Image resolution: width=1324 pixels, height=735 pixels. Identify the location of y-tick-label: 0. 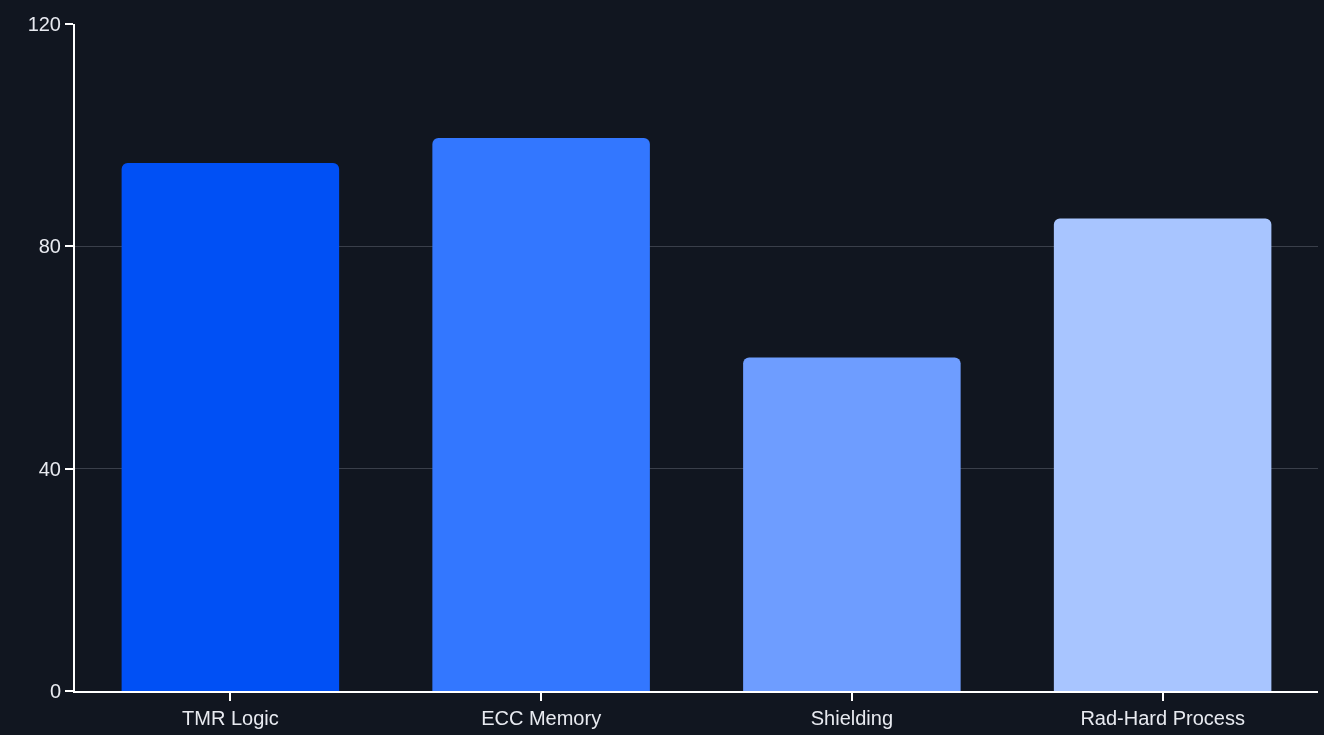
(55, 691).